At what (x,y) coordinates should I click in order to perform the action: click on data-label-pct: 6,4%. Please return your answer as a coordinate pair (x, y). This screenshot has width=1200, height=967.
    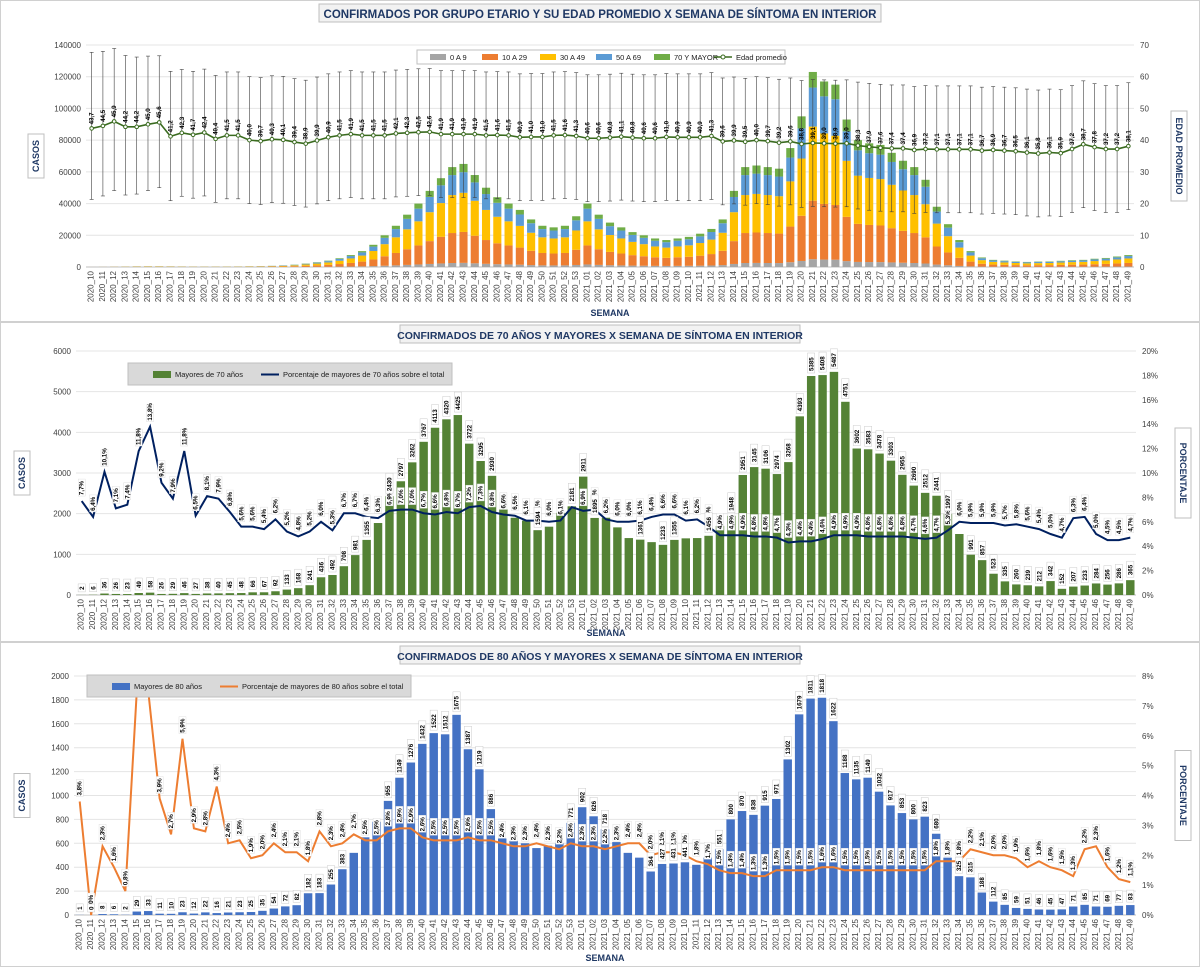
    Looking at the image, I should click on (652, 503).